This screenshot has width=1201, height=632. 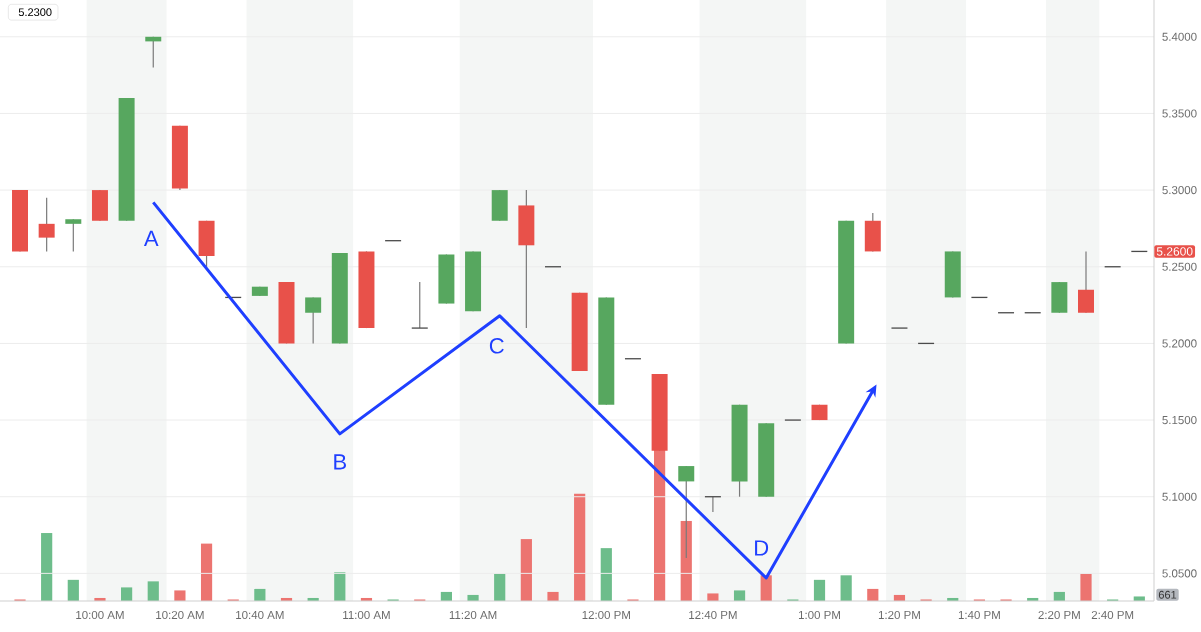 What do you see at coordinates (762, 548) in the screenshot?
I see `annotation: D` at bounding box center [762, 548].